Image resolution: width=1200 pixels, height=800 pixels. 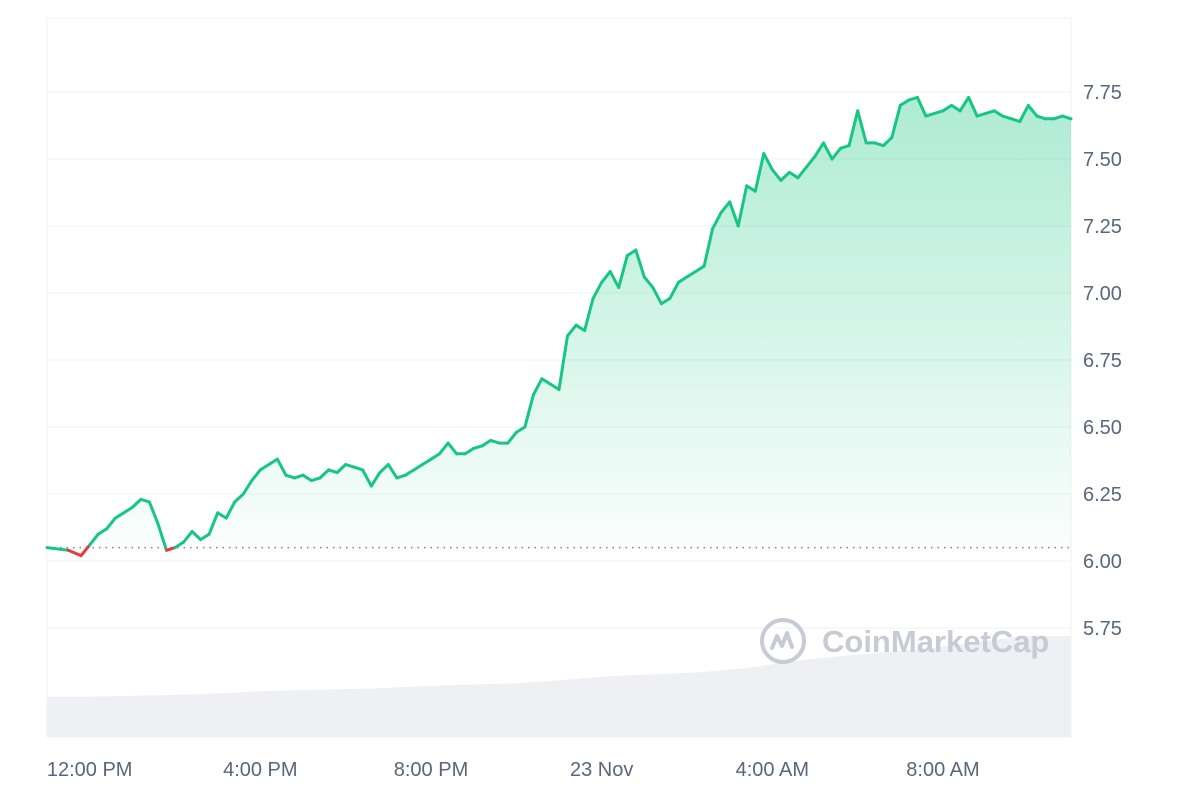 I want to click on x-tick-label: 8:00 PM, so click(x=431, y=770).